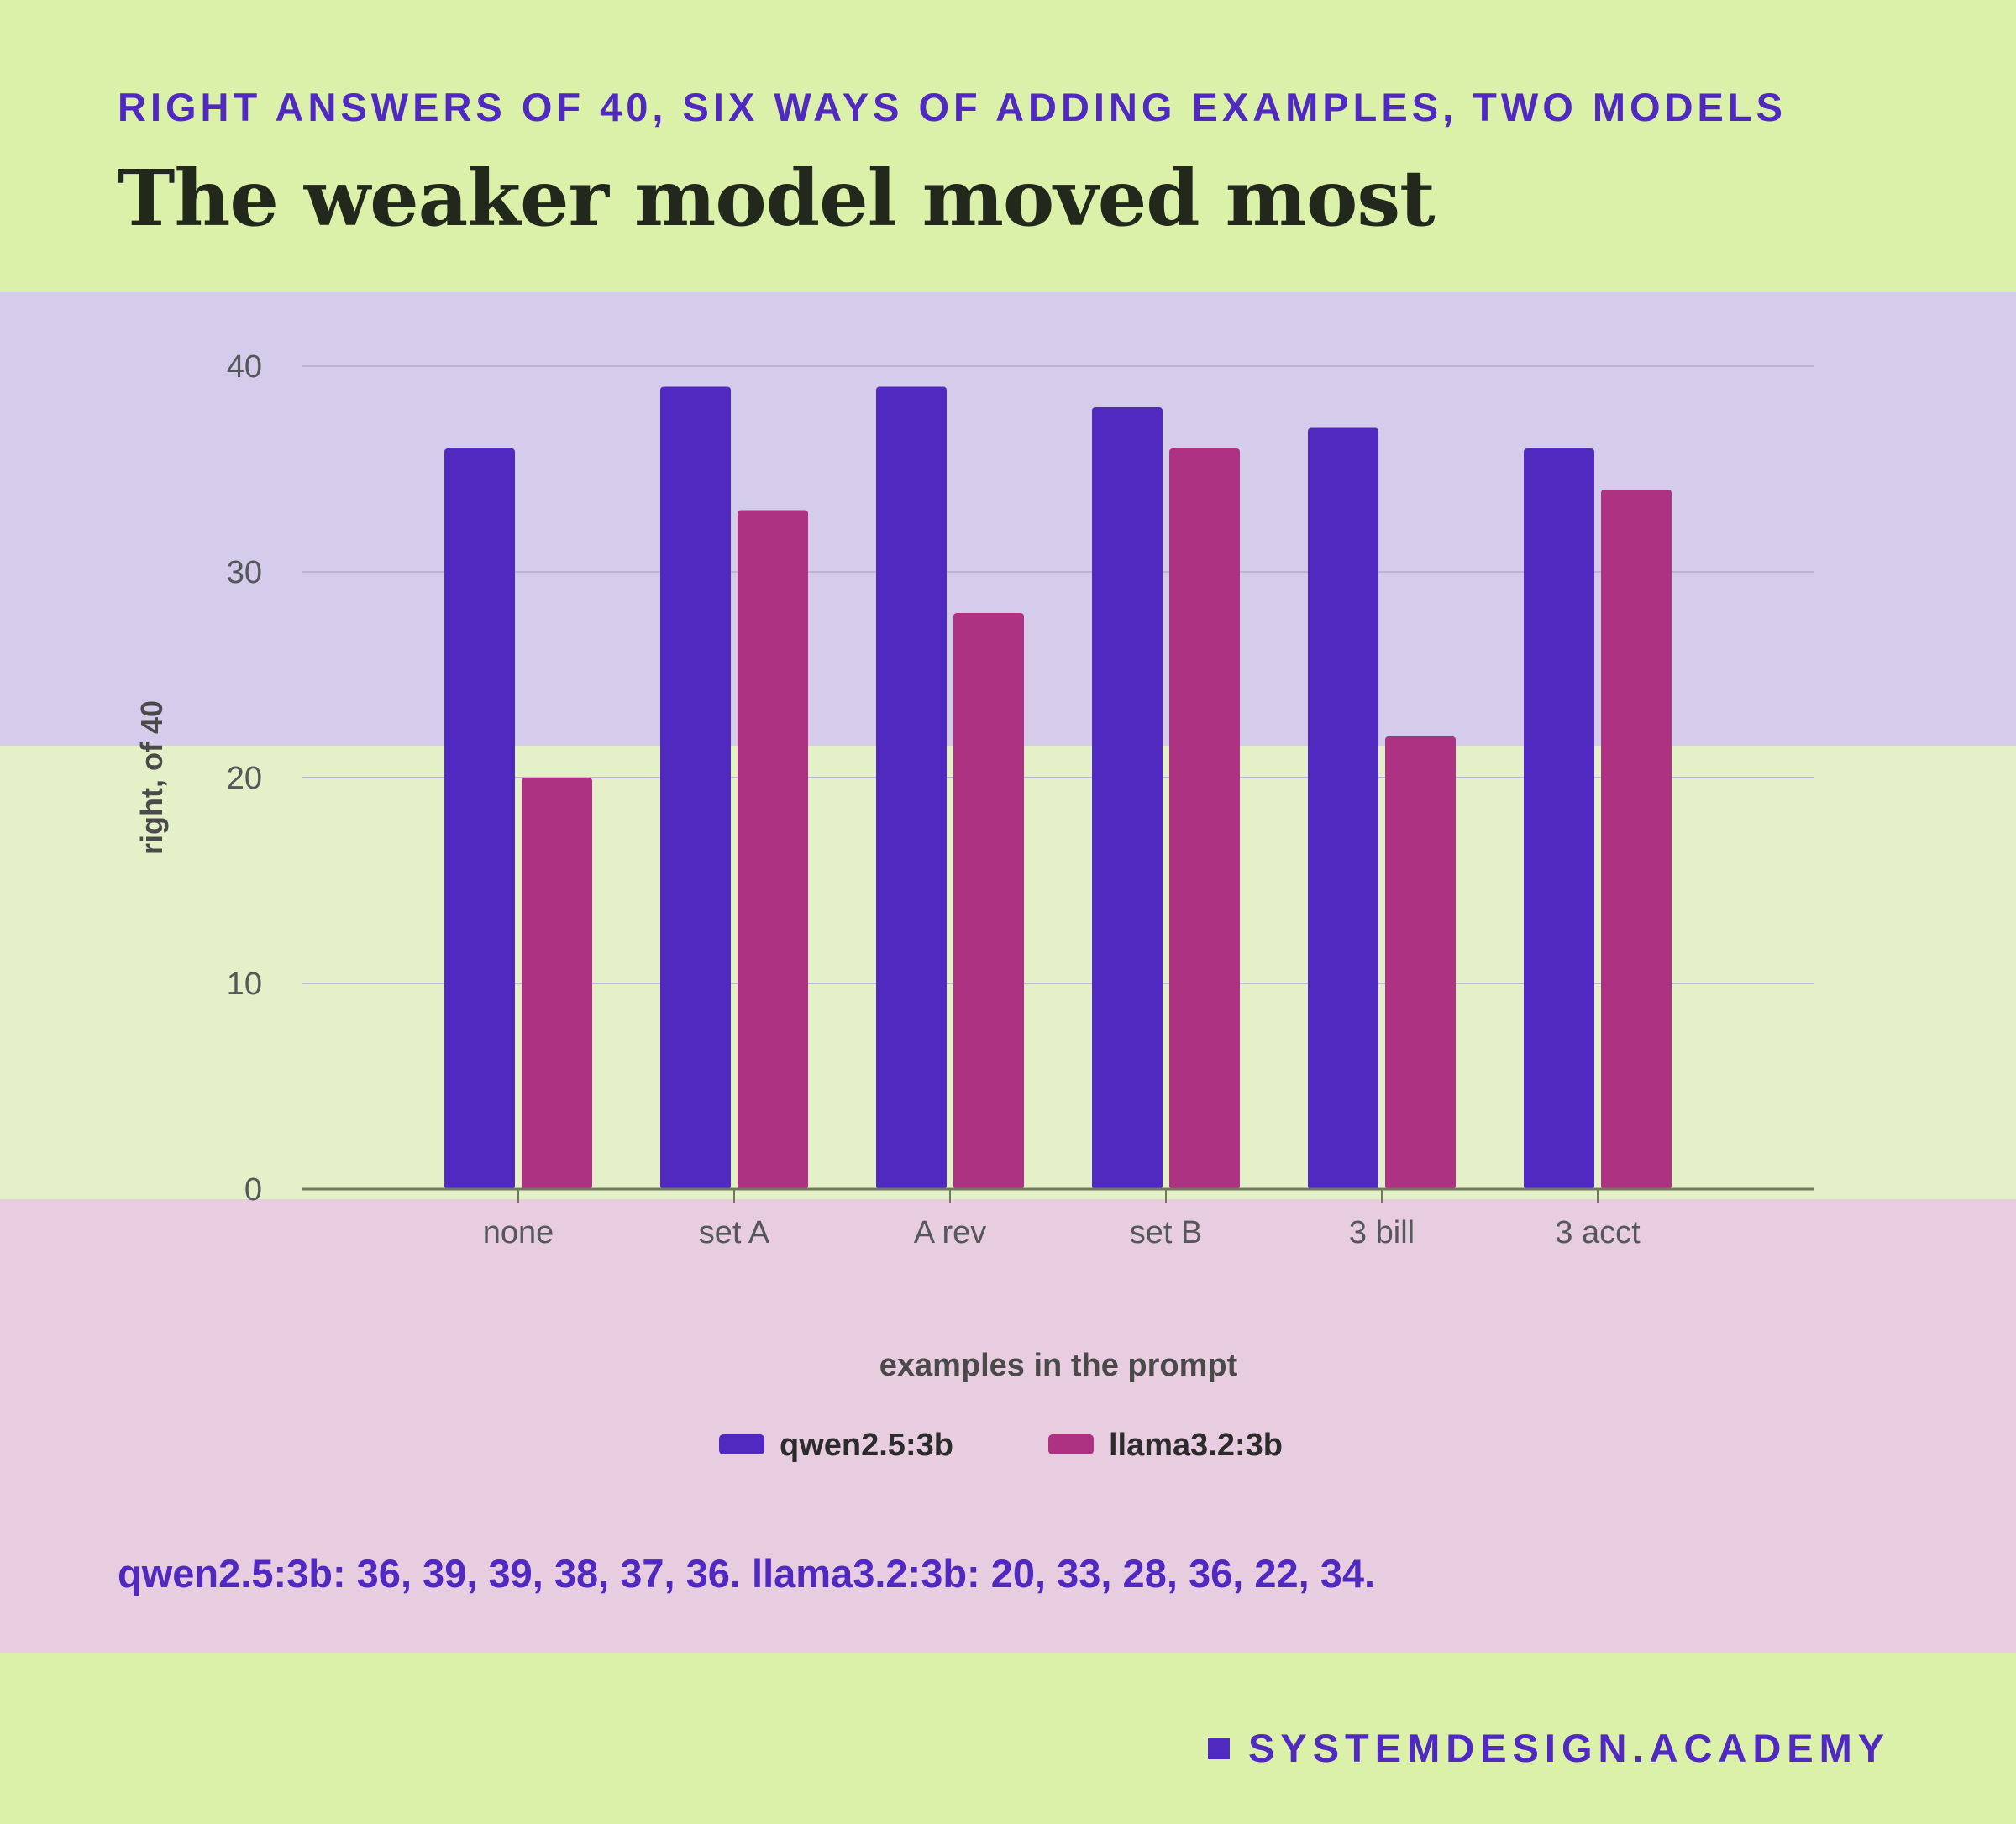 This screenshot has width=2016, height=1824. I want to click on footer-band, so click(1008, 1738).